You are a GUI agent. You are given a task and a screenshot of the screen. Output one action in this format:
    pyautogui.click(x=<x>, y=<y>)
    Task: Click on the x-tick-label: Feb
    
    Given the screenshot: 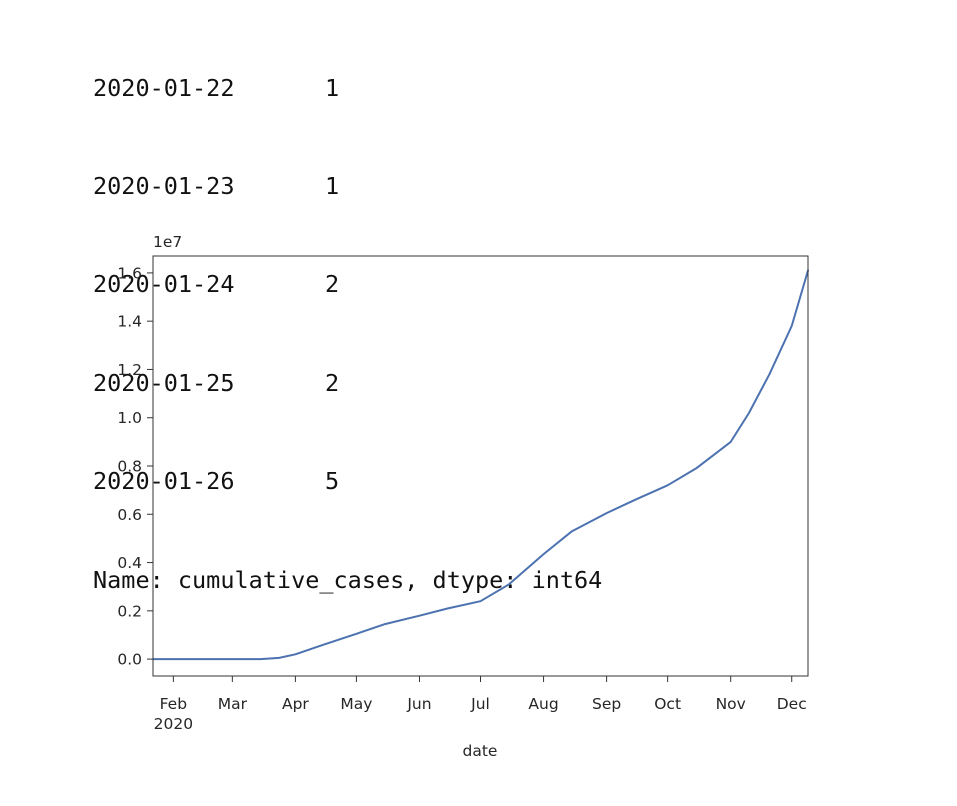 What is the action you would take?
    pyautogui.click(x=173, y=704)
    